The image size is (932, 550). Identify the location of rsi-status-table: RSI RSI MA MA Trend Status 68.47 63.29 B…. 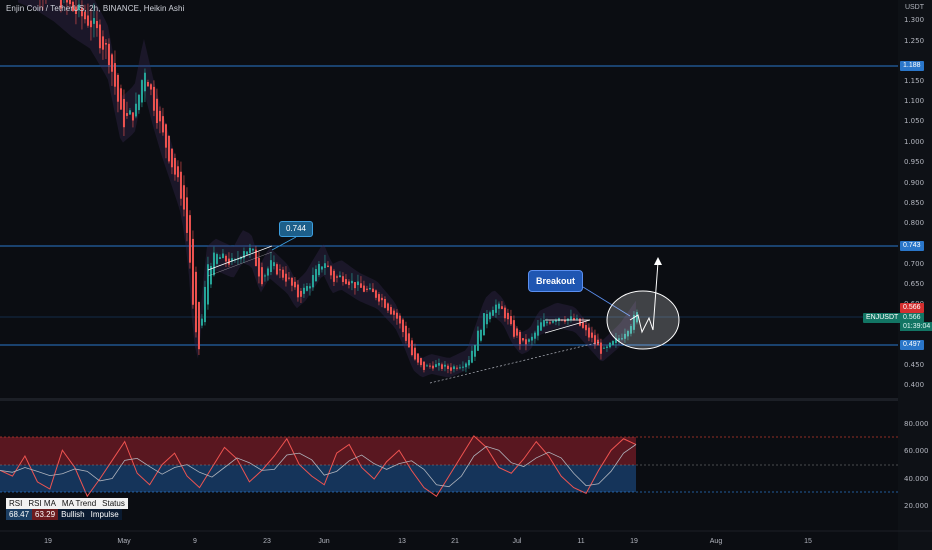
(67, 509).